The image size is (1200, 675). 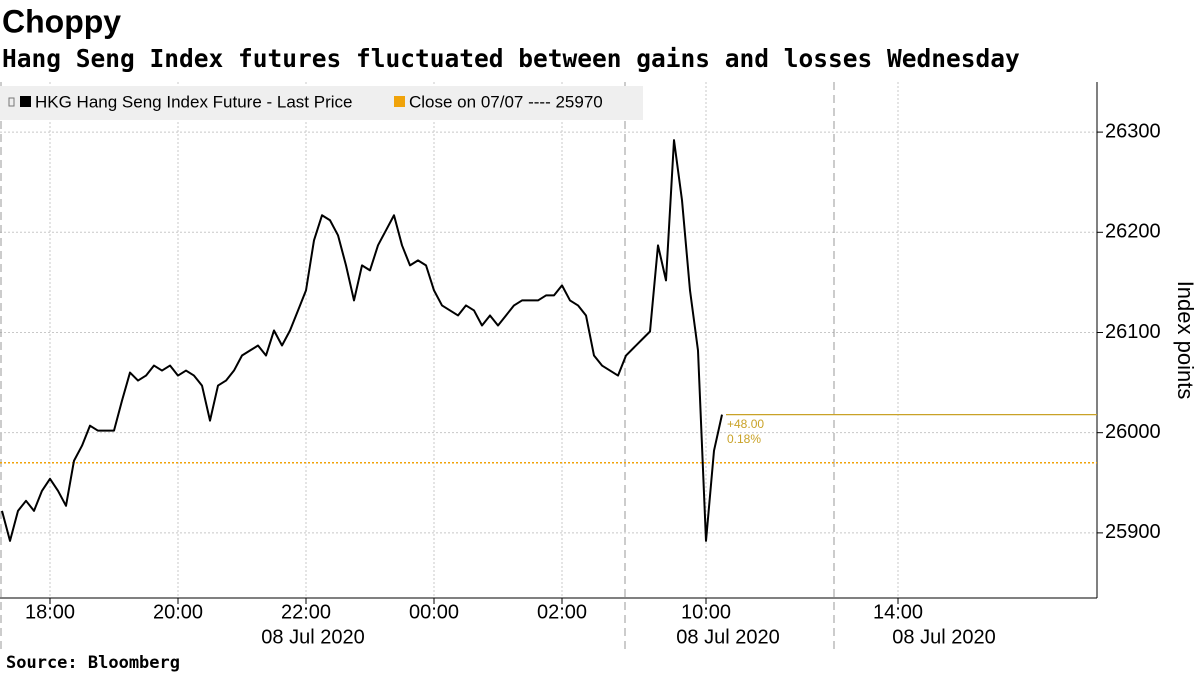 What do you see at coordinates (178, 612) in the screenshot?
I see `x-tick-label: 20:00` at bounding box center [178, 612].